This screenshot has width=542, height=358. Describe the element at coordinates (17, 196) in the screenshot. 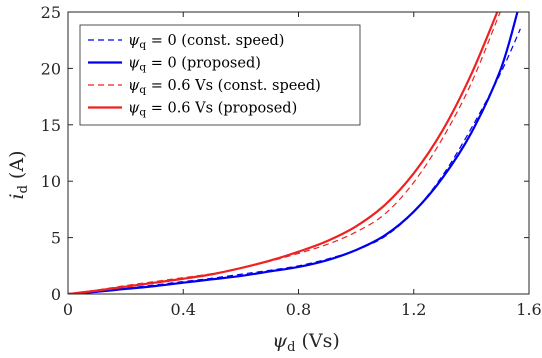

I see `y-axis-symbol: i` at that location.